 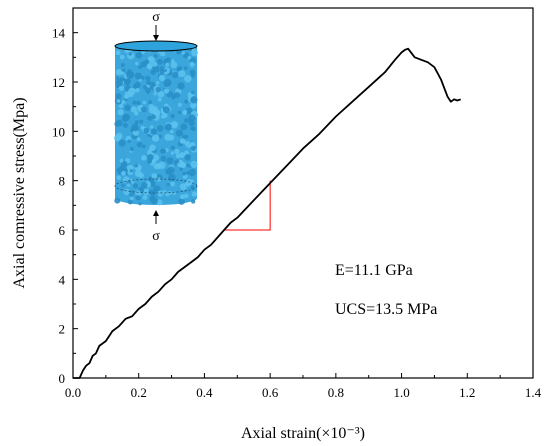 What do you see at coordinates (59, 33) in the screenshot?
I see `y-tick-label: 14` at bounding box center [59, 33].